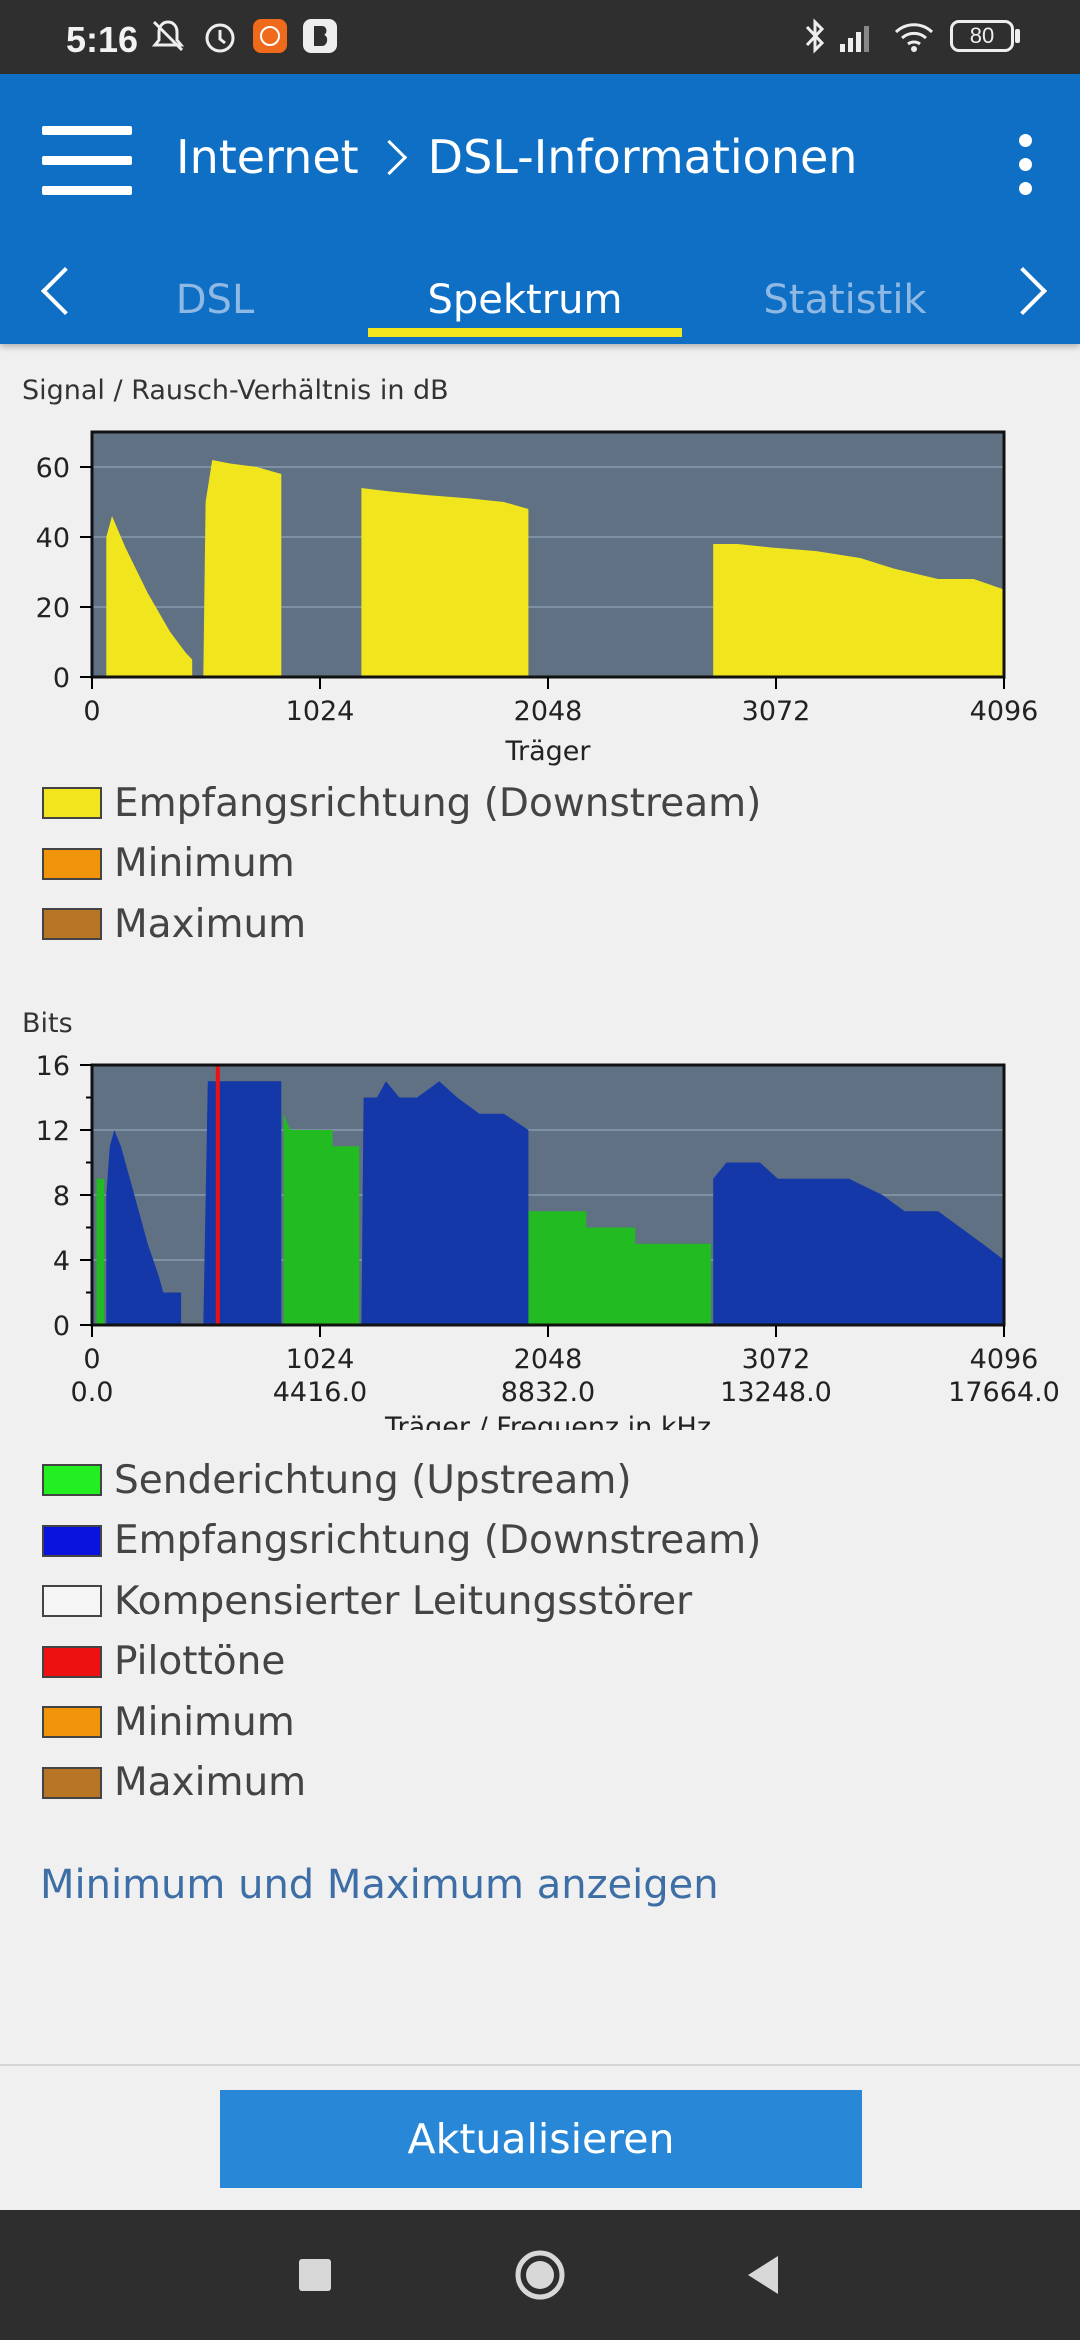  Describe the element at coordinates (1004, 1392) in the screenshot. I see `x-tick-label-frequency: 17664.0` at that location.